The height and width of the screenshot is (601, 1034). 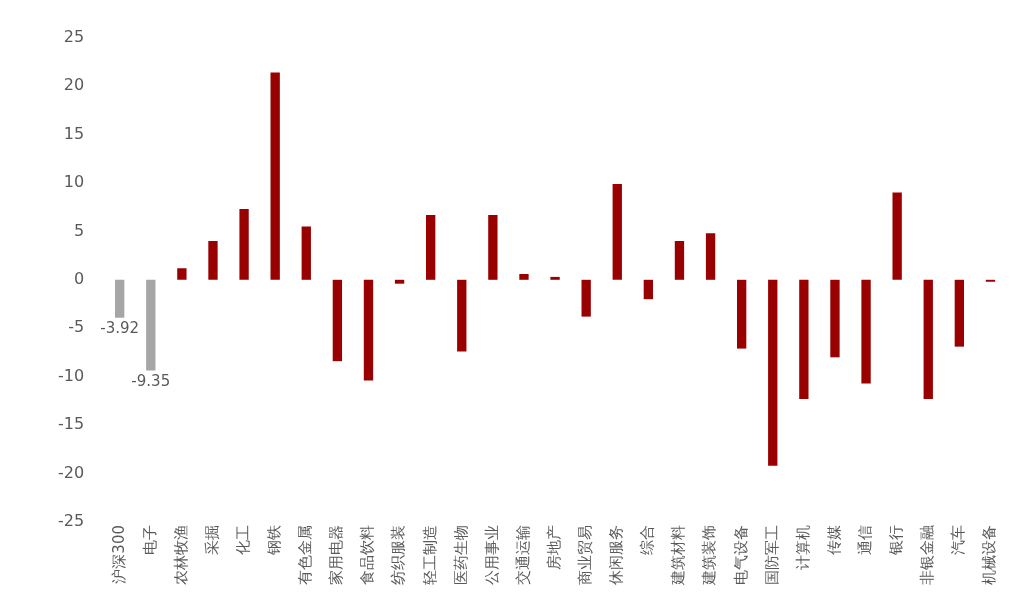 I want to click on y-tick-label: 15, so click(x=74, y=133).